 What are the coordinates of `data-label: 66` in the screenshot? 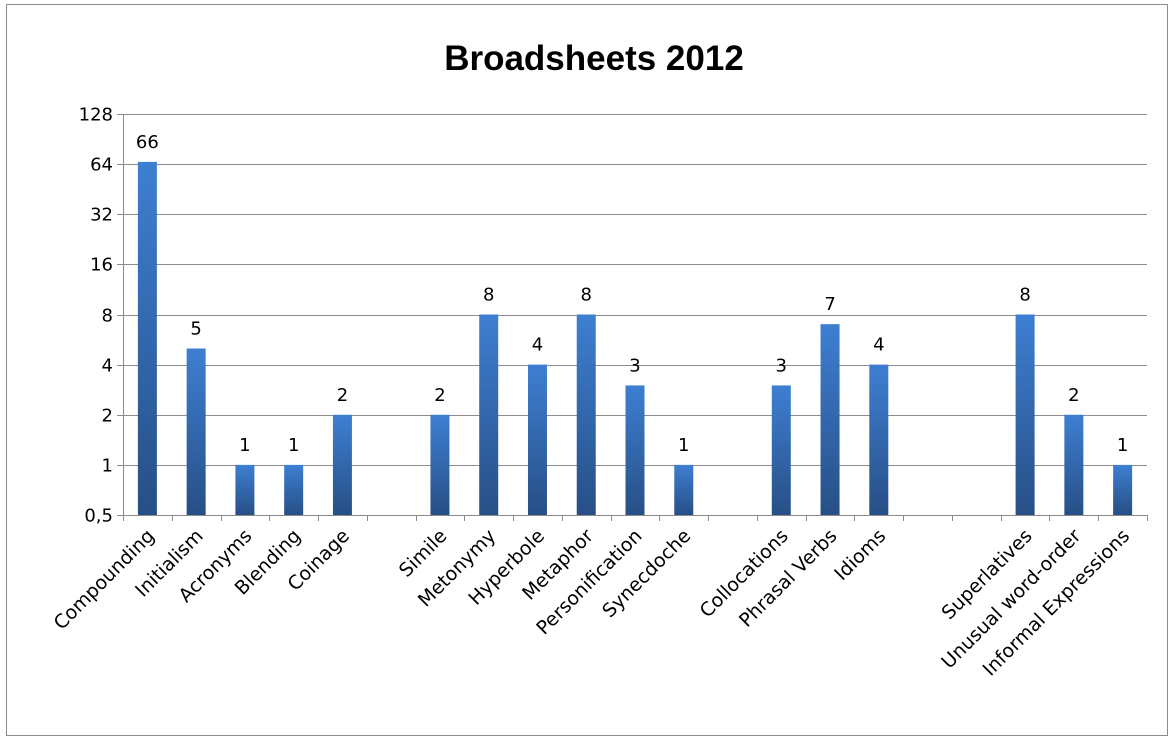 It's located at (147, 142).